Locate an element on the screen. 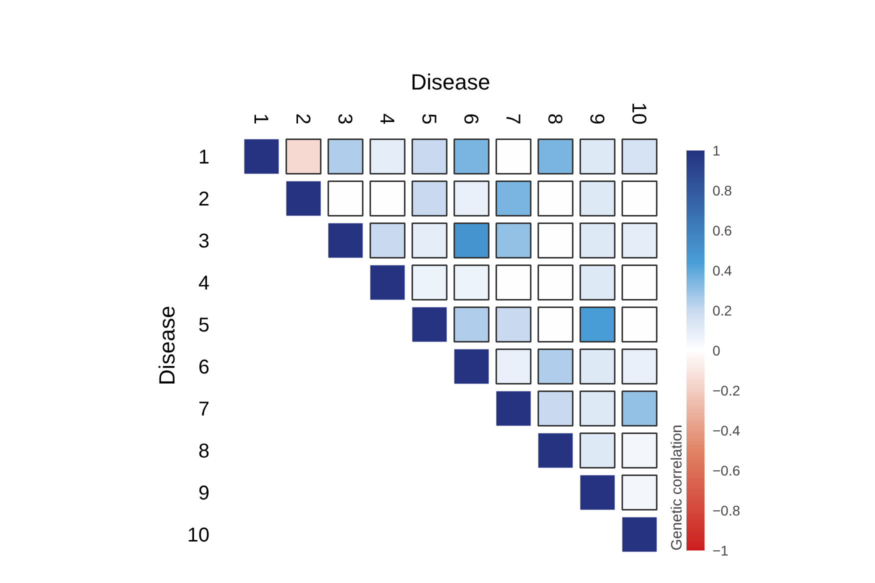 The image size is (875, 583). y-tick-label: 9 is located at coordinates (204, 493).